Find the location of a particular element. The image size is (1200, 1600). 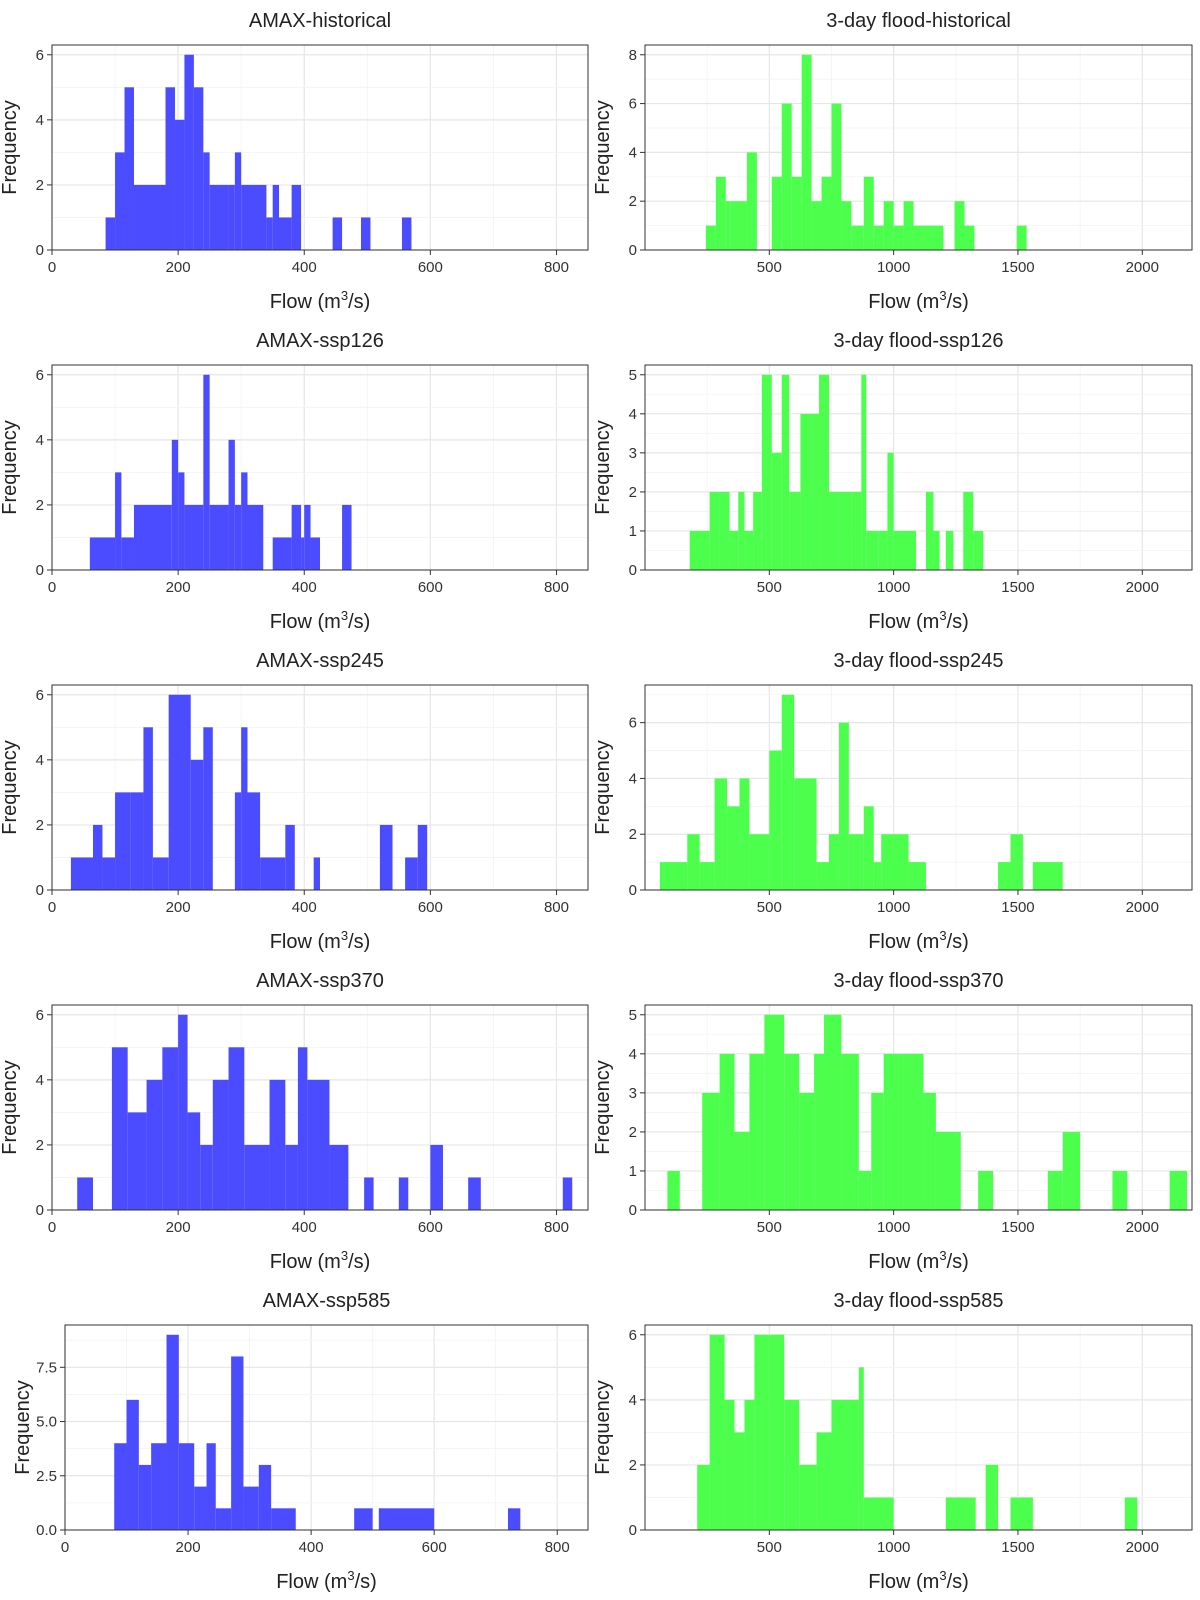

y-tick-label: 3 is located at coordinates (633, 1093).